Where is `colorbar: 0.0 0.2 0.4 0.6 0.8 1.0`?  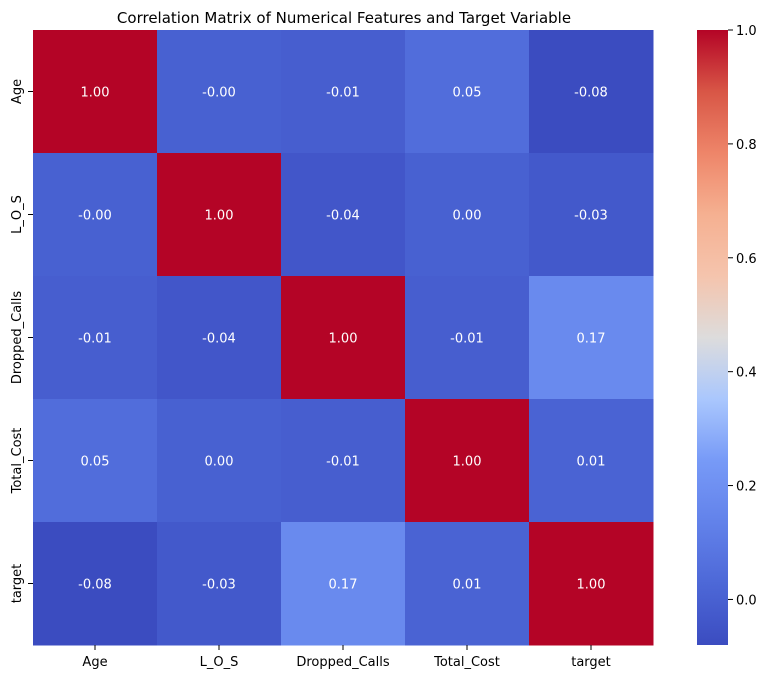 colorbar: 0.0 0.2 0.4 0.6 0.8 1.0 is located at coordinates (727, 334).